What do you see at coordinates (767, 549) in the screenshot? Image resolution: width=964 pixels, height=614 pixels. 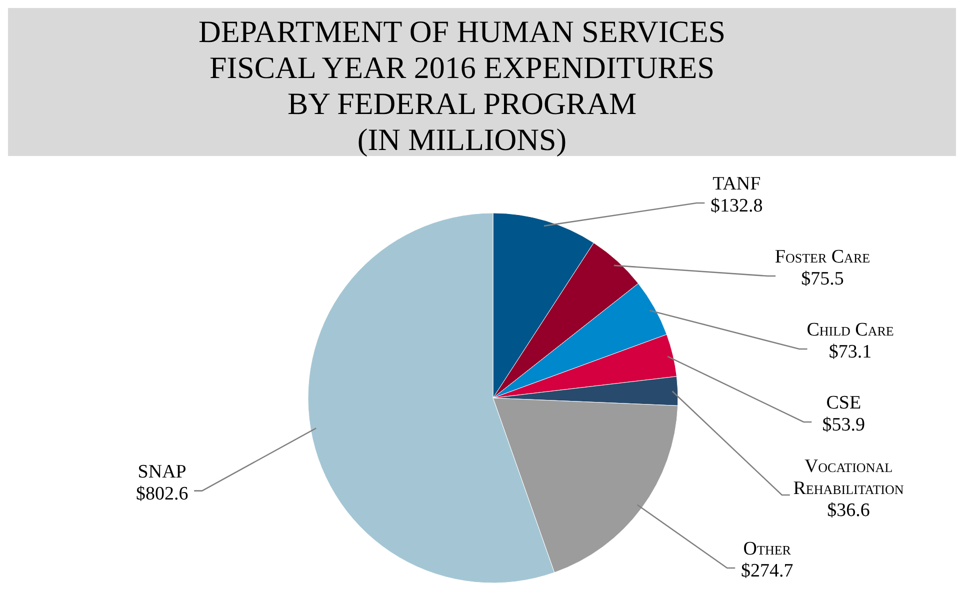 I see `slice-label: Other` at bounding box center [767, 549].